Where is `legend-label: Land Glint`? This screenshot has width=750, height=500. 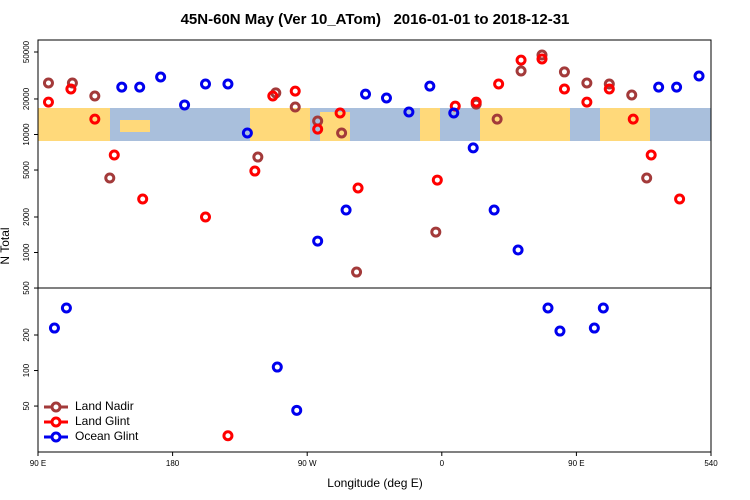 legend-label: Land Glint is located at coordinates (102, 421).